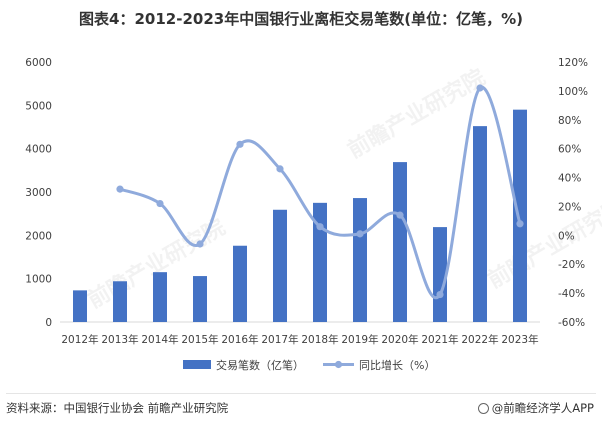  What do you see at coordinates (319, 339) in the screenshot?
I see `x-tick-label: 2018年` at bounding box center [319, 339].